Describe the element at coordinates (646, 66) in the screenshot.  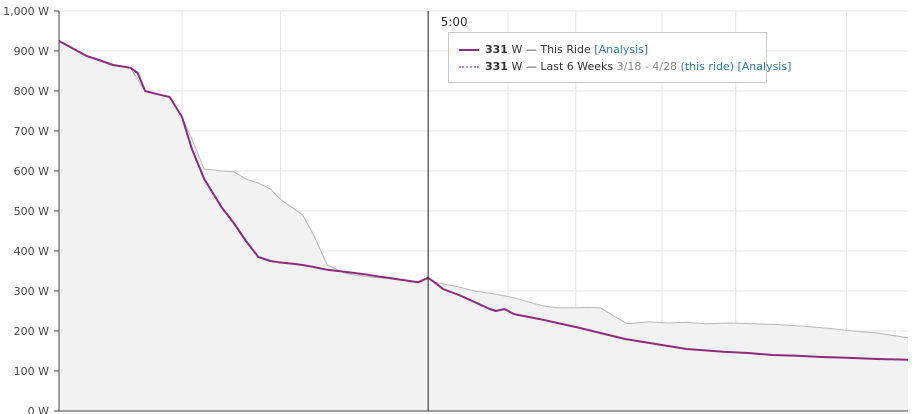
I see `date-range: 3/18 - 4/28` at that location.